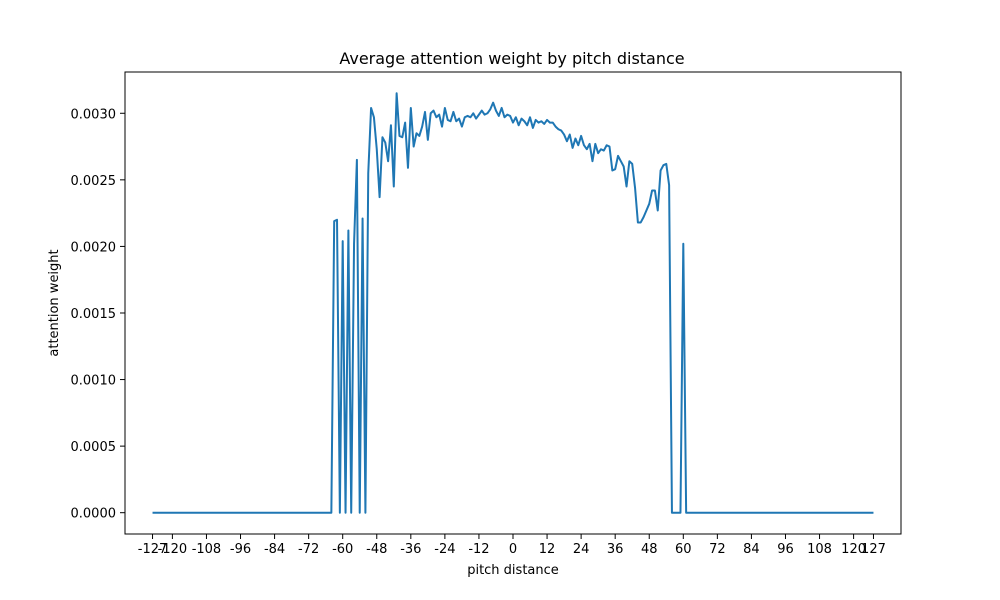 Image resolution: width=1000 pixels, height=600 pixels. I want to click on x-tick-label: 120, so click(853, 549).